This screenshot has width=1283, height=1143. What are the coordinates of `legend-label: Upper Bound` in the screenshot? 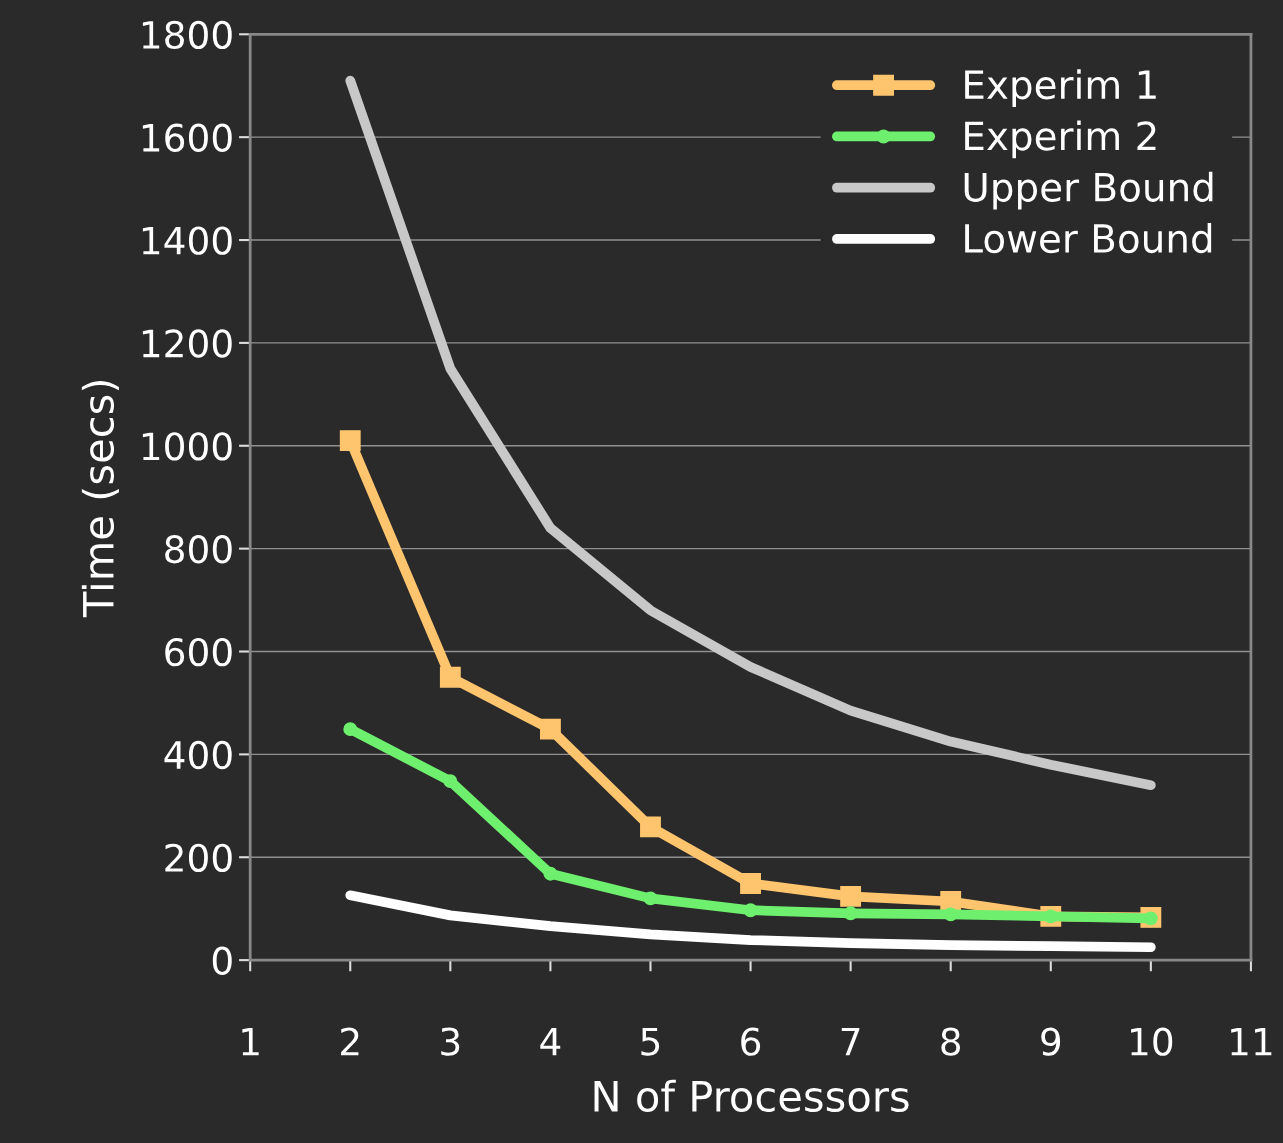 It's located at (1088, 190).